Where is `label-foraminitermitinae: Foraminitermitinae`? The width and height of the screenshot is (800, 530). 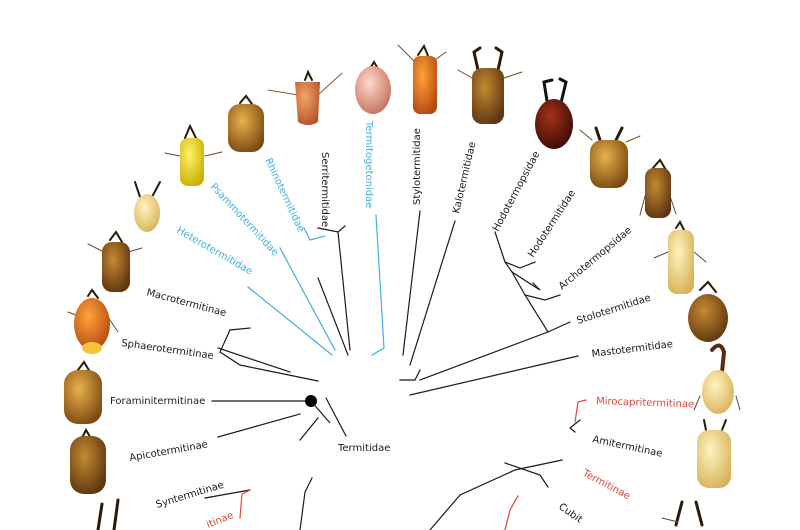
label-foraminitermitinae: Foraminitermitinae is located at coordinates (157, 401).